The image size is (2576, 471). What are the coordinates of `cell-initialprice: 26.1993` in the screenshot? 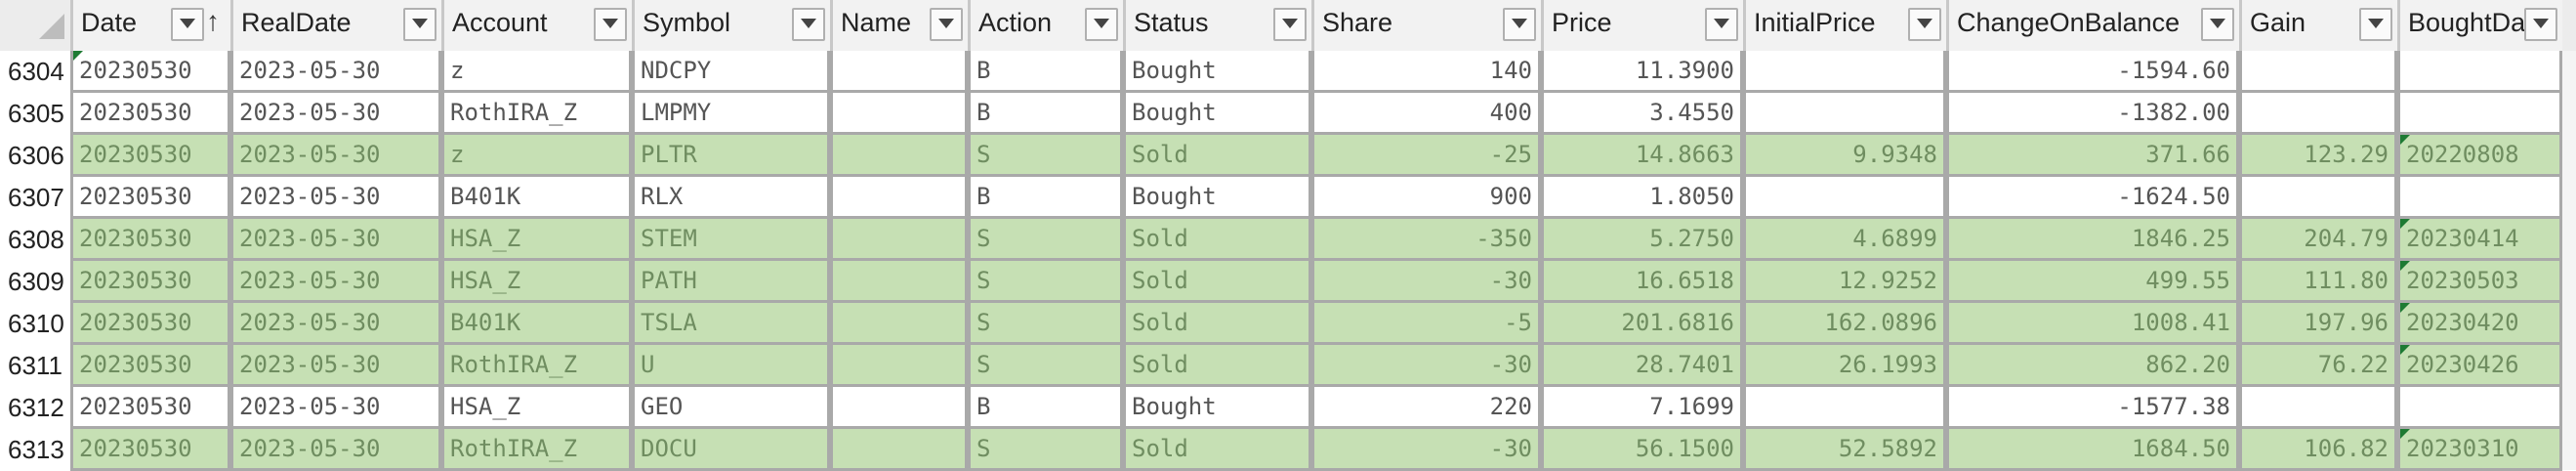 It's located at (1844, 366).